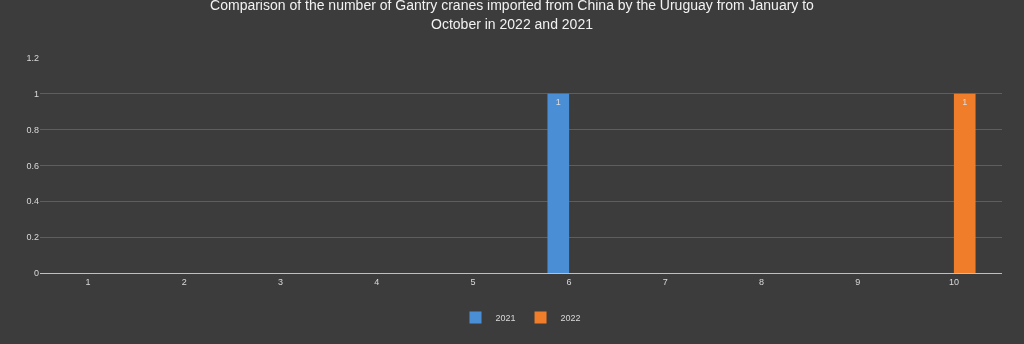 This screenshot has width=1024, height=344. Describe the element at coordinates (377, 281) in the screenshot. I see `x-tick-label: 4` at that location.